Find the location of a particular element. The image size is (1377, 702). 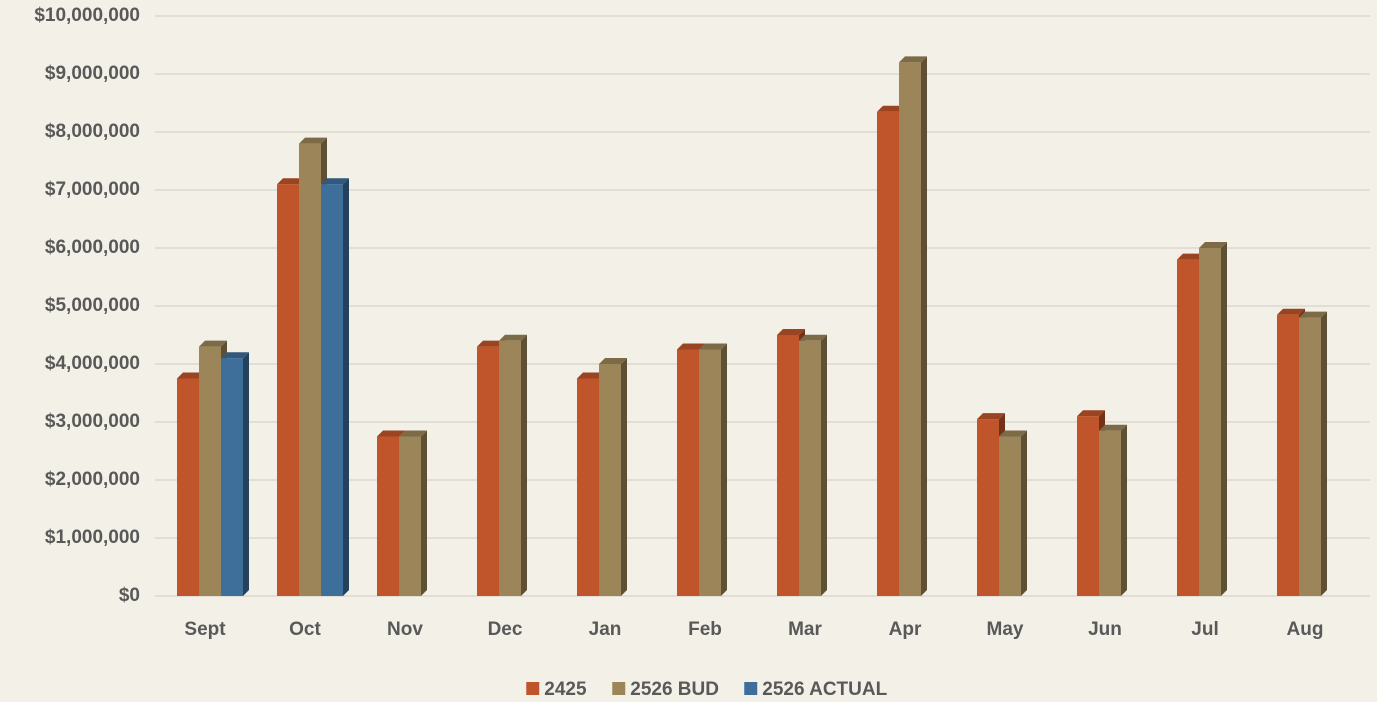

y-tick-label: $7,000,000 is located at coordinates (92, 189).